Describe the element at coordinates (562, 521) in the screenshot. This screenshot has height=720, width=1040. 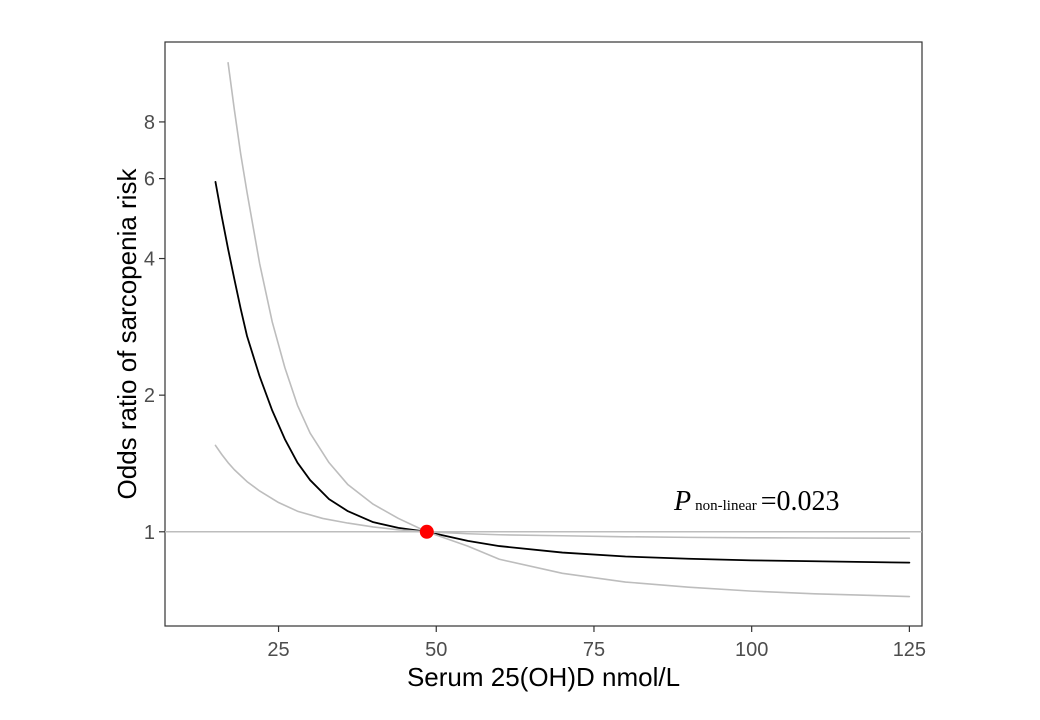
I see `lower-ci-curve` at that location.